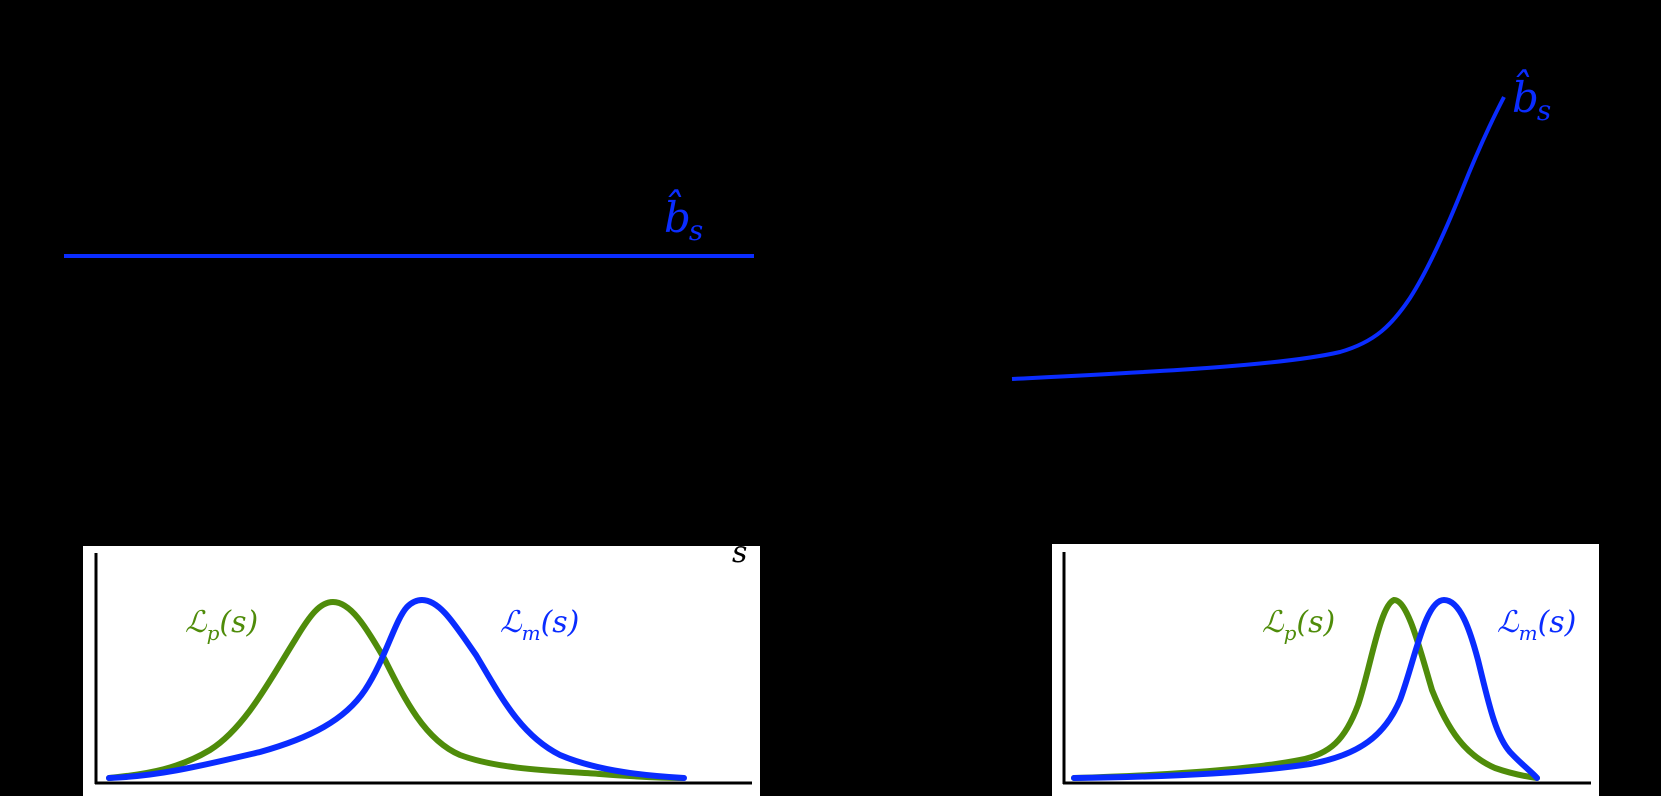 The width and height of the screenshot is (1661, 796). I want to click on lm-curve-left, so click(396, 688).